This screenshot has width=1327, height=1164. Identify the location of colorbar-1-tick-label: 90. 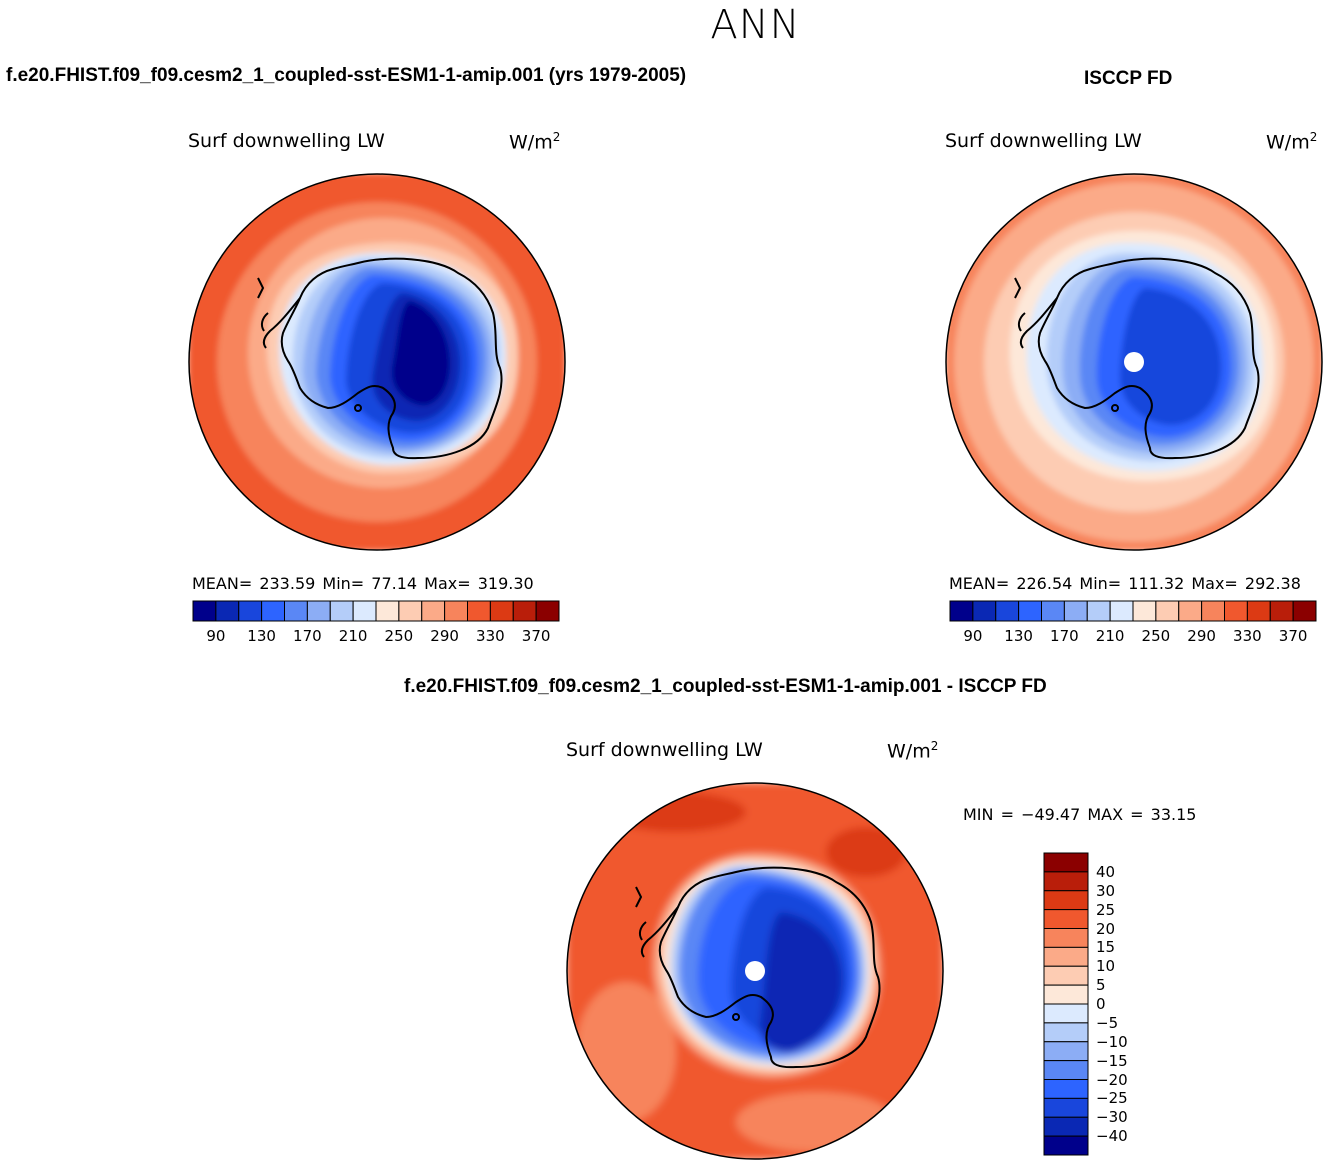
(216, 636).